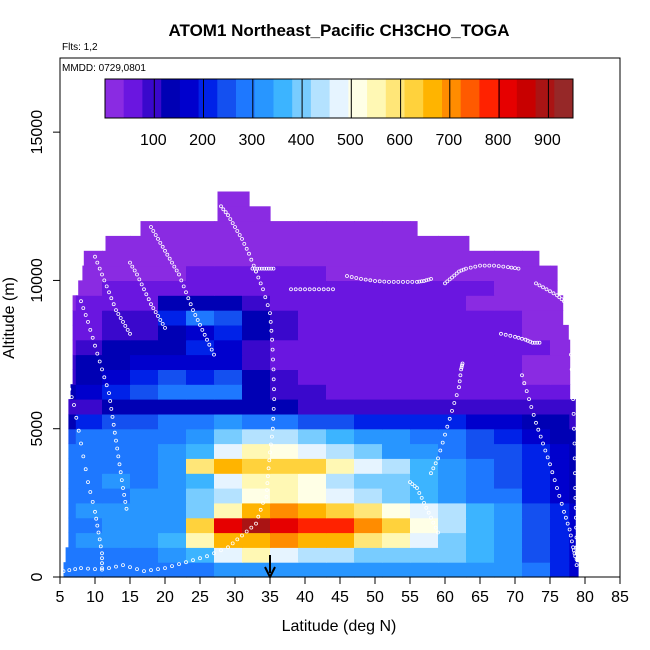  Describe the element at coordinates (270, 567) in the screenshot. I see `latitude-marker-arrow` at that location.